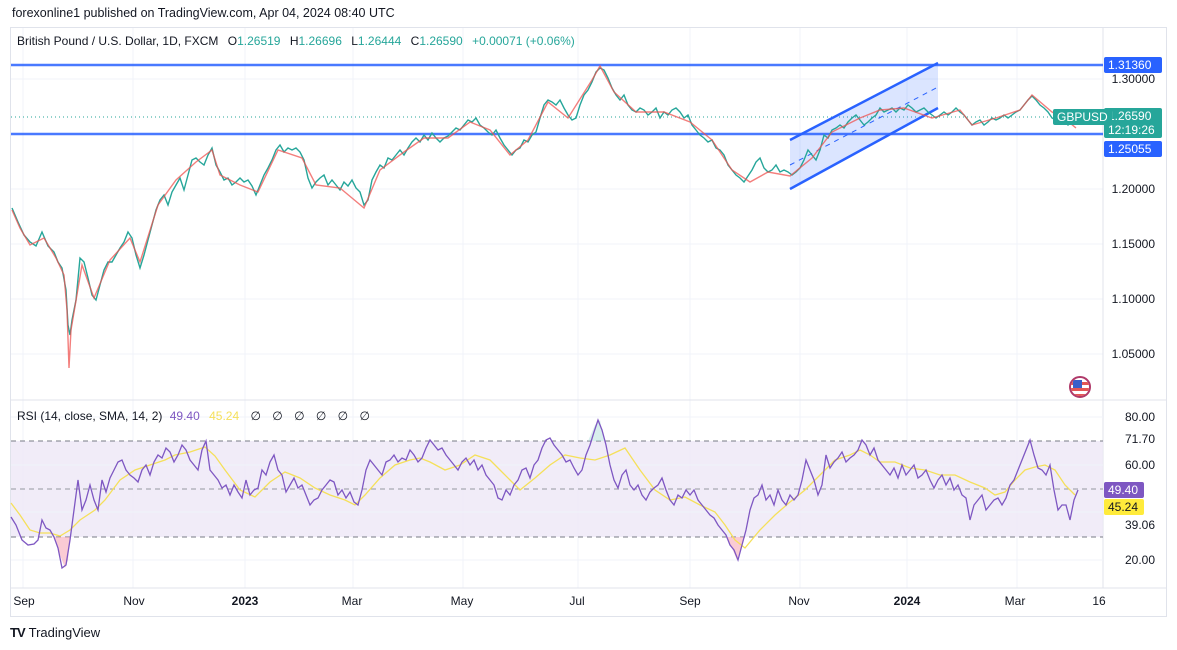 The image size is (1177, 650). I want to click on symbol-title: British Pound / U.S. Dollar, 1D, FXCM, so click(118, 41).